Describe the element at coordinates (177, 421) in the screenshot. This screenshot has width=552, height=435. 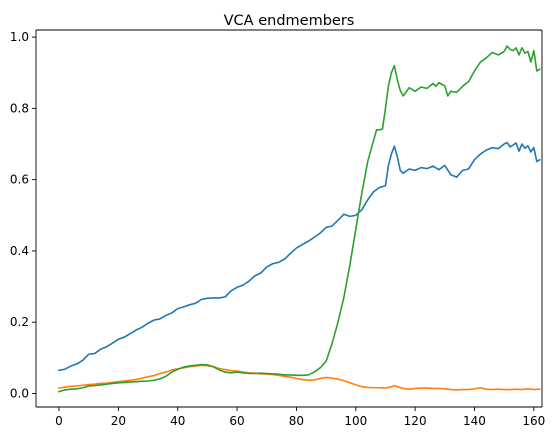
I see `x-tick-label: 40` at that location.